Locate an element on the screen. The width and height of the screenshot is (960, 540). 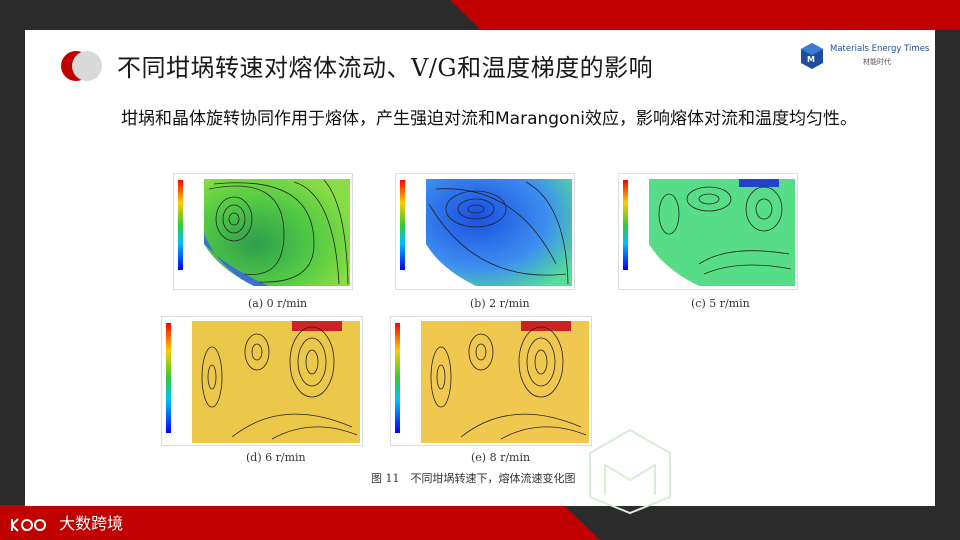
brand-watermark: 大数跨境 is located at coordinates (67, 521).